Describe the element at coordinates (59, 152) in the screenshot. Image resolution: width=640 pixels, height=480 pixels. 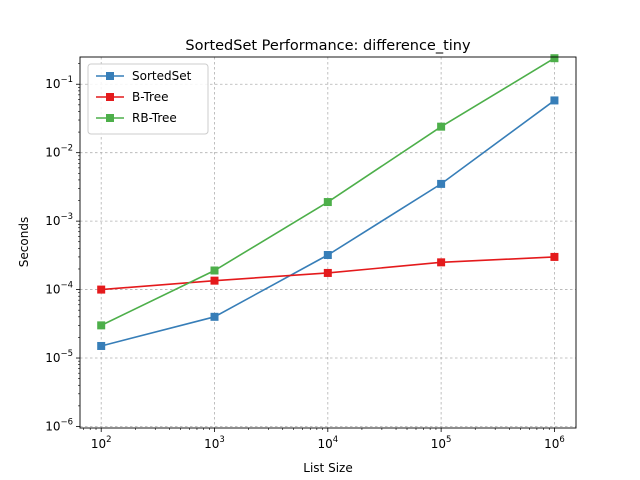
I see `y-tick-label: 10⁻²` at that location.